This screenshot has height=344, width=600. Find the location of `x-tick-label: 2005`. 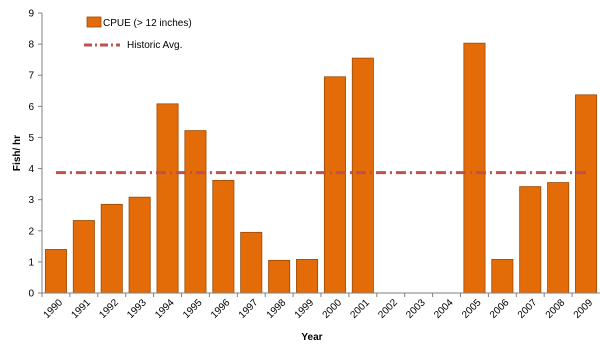

x-tick-label: 2005 is located at coordinates (472, 309).